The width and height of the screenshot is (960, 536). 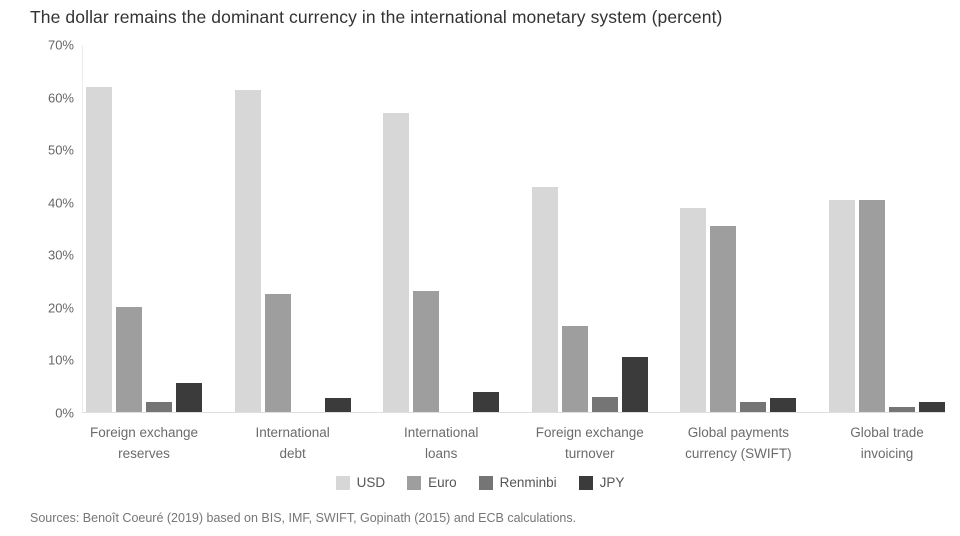 I want to click on y-tick-label: 50%, so click(x=60, y=150).